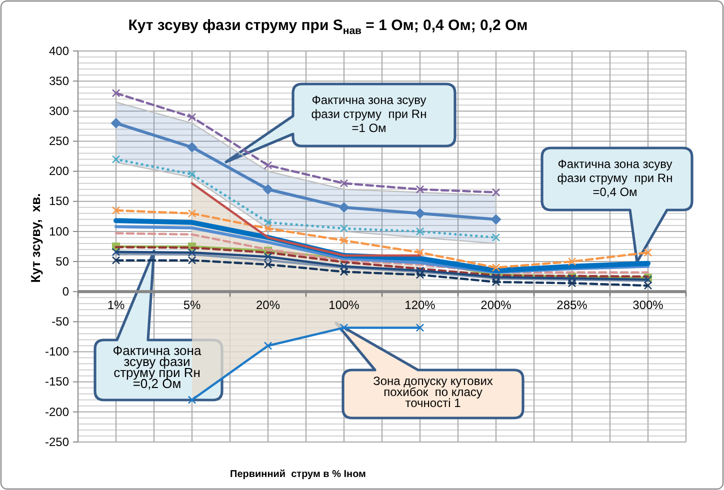  I want to click on annotation: Фактична зона зсуву фази струму при Rн =1 Ом, so click(369, 114).